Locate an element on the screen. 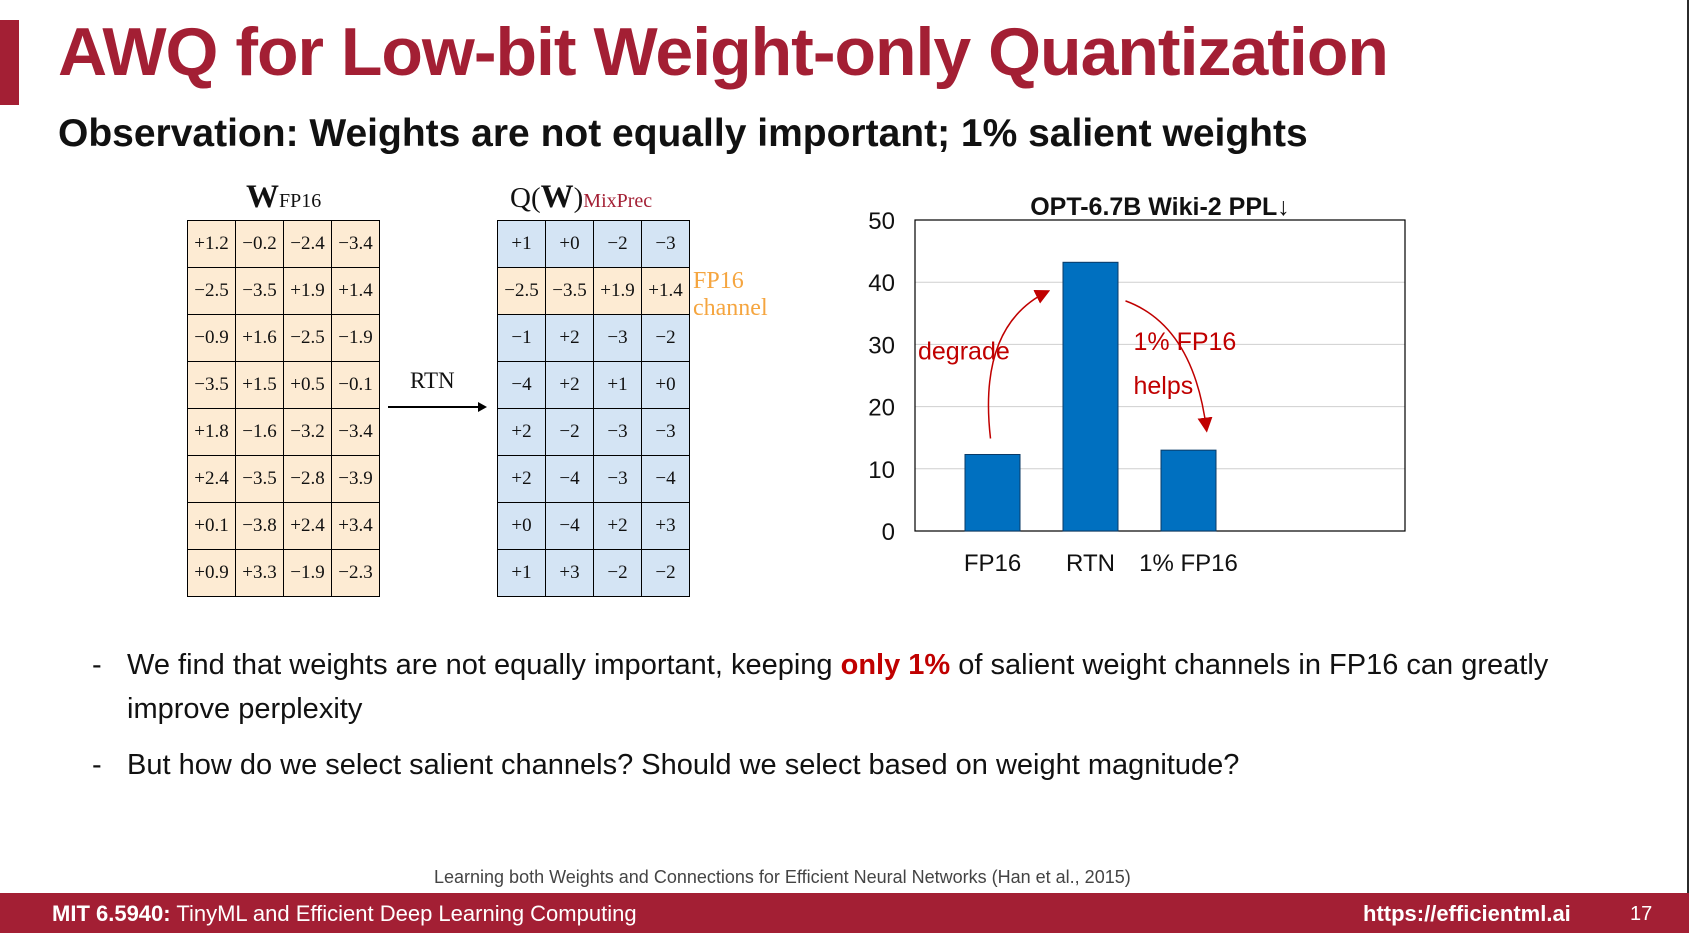 The height and width of the screenshot is (933, 1689). weight-matrix-cell: +1.6 is located at coordinates (259, 338).